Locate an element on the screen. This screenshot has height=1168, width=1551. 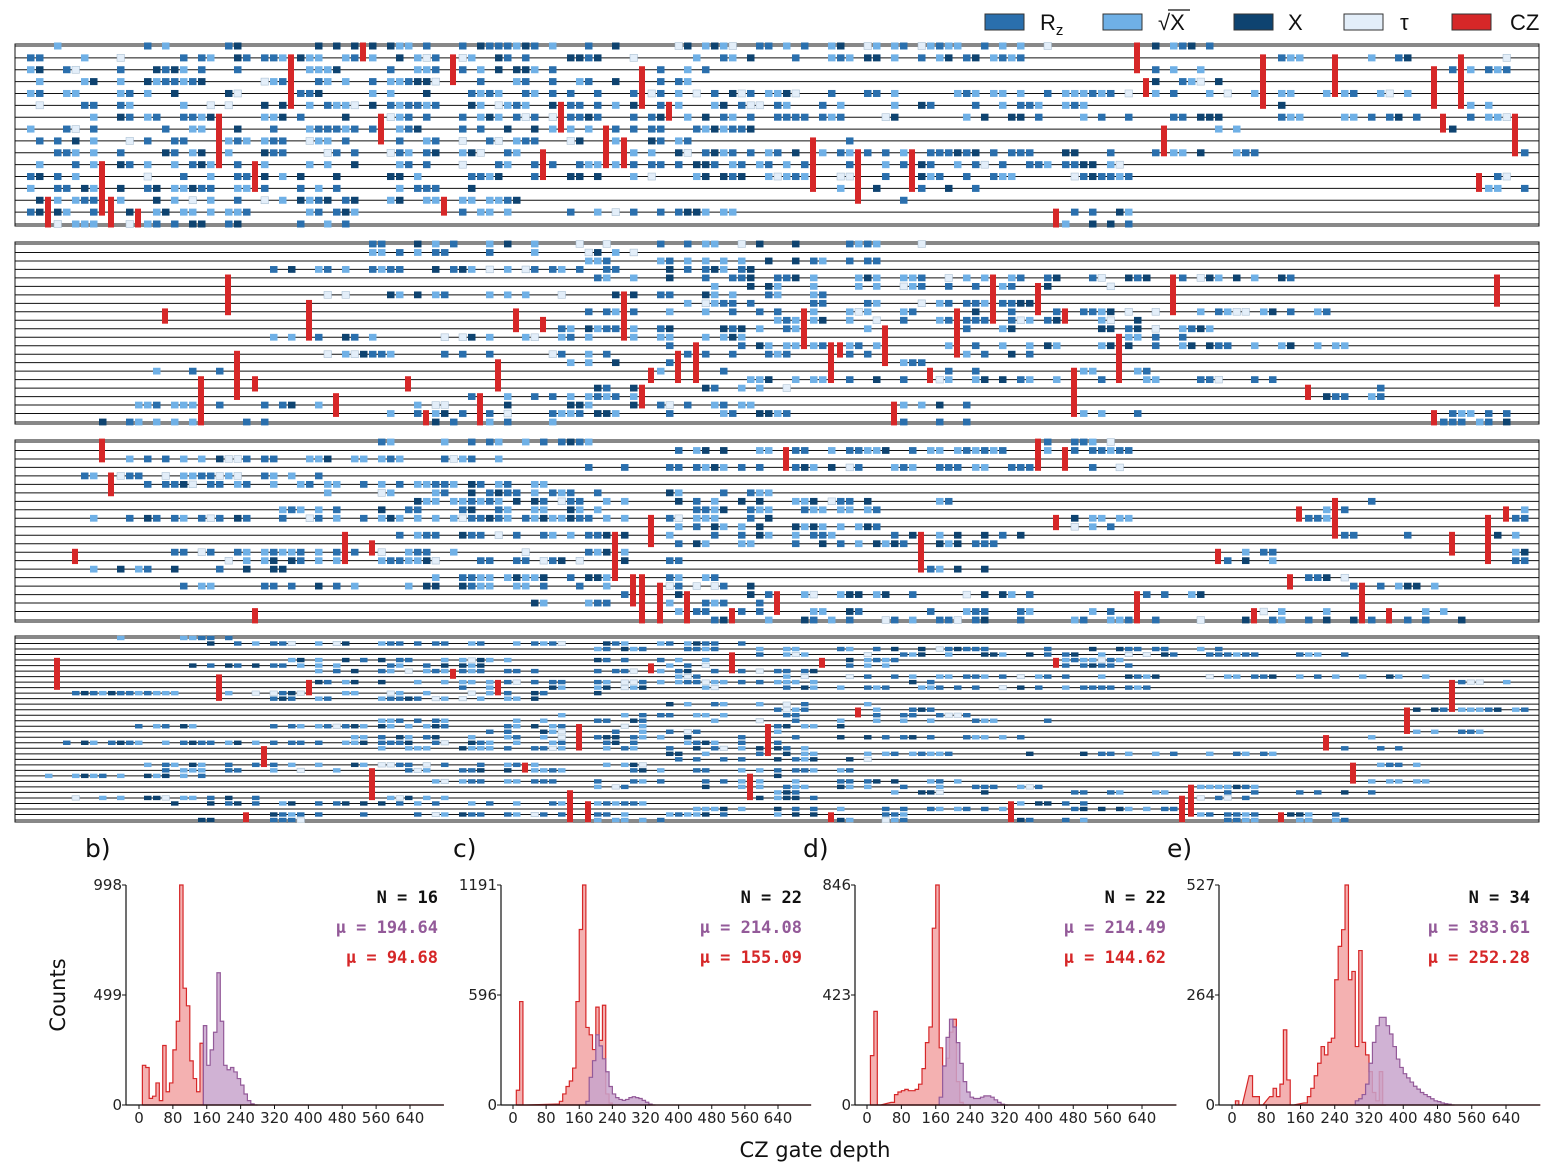
n-qubits-label: N = 34 is located at coordinates (1499, 898).